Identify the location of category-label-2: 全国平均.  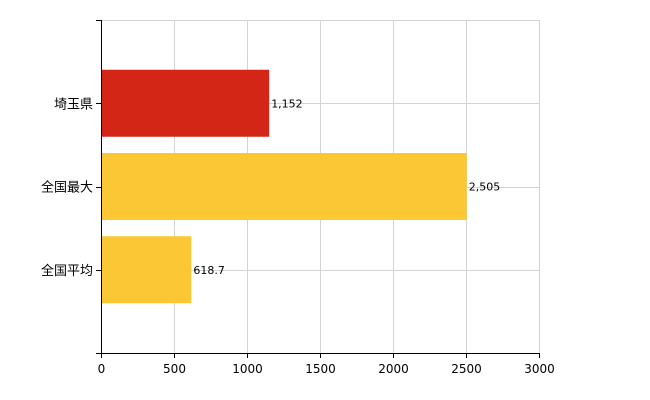
(67, 271).